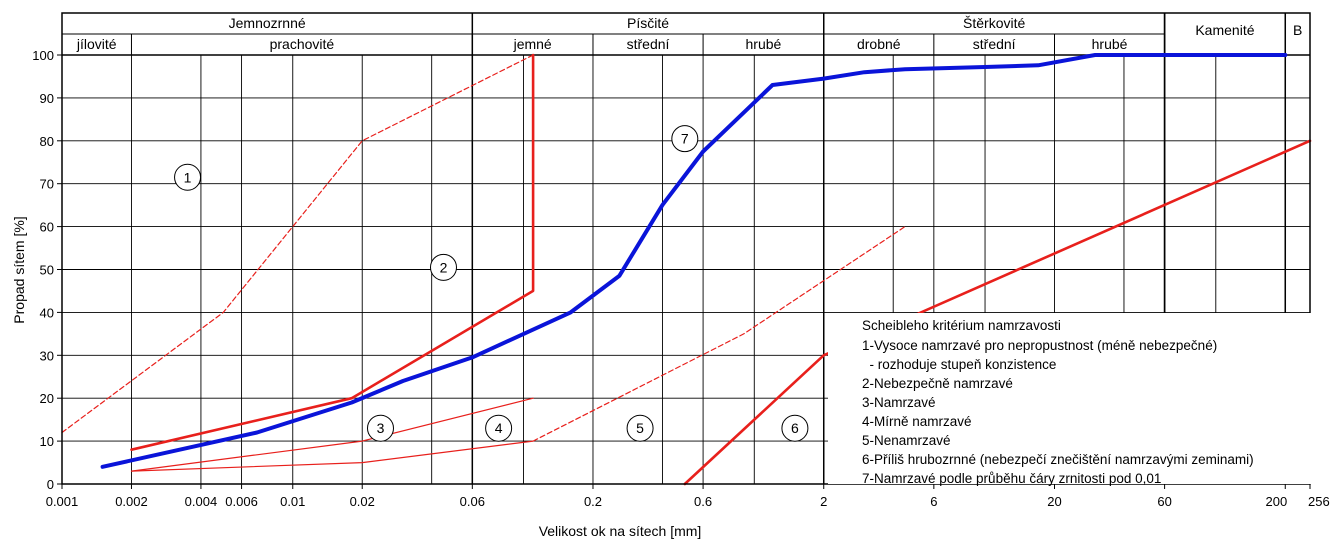 The height and width of the screenshot is (542, 1334). I want to click on region-marker-label: 2, so click(444, 267).